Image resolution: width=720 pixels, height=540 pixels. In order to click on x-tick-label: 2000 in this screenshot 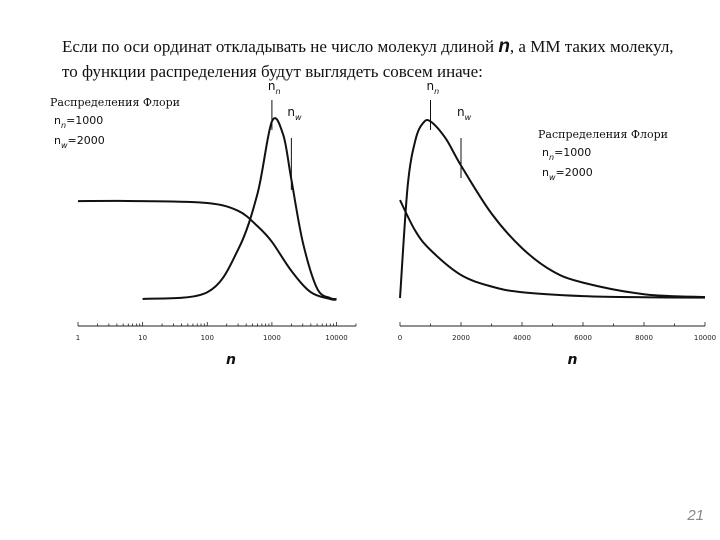, I will do `click(461, 338)`.